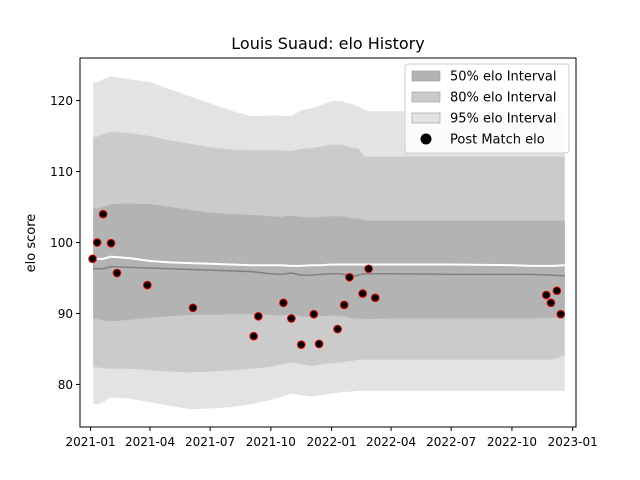 The width and height of the screenshot is (640, 480). I want to click on legend-marker, so click(426, 139).